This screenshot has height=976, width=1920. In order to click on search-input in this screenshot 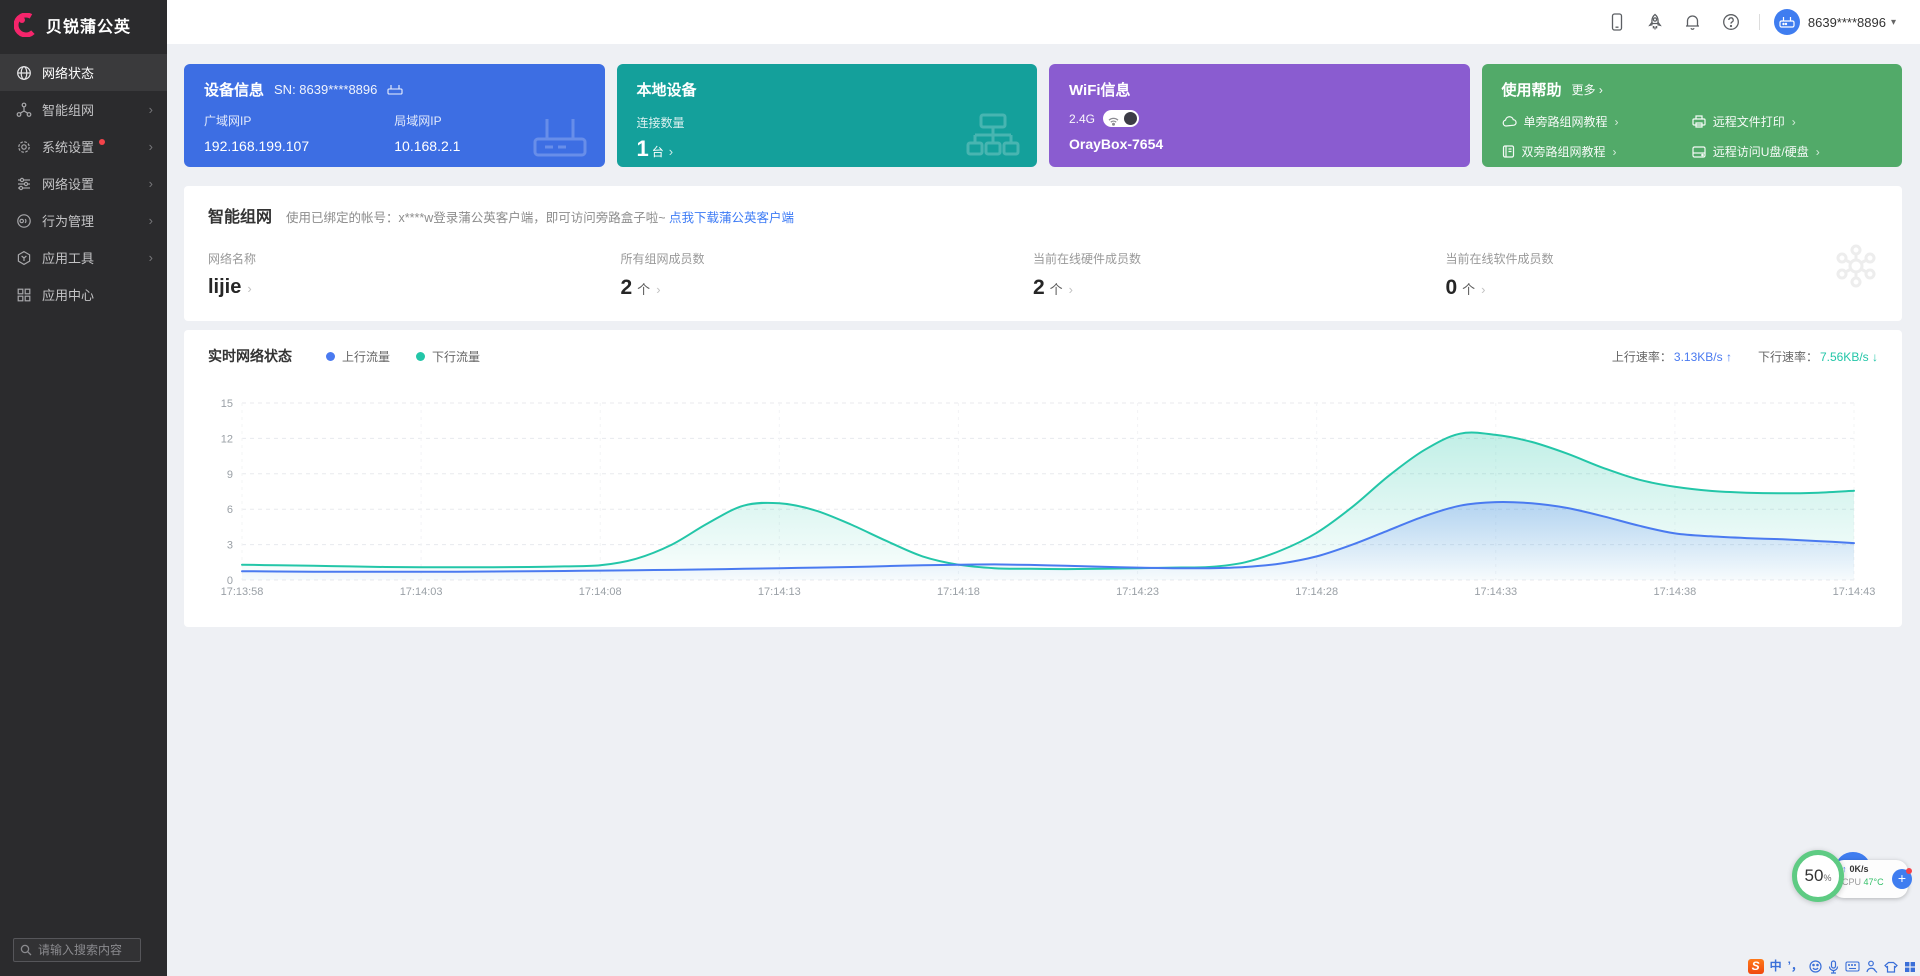, I will do `click(77, 950)`.